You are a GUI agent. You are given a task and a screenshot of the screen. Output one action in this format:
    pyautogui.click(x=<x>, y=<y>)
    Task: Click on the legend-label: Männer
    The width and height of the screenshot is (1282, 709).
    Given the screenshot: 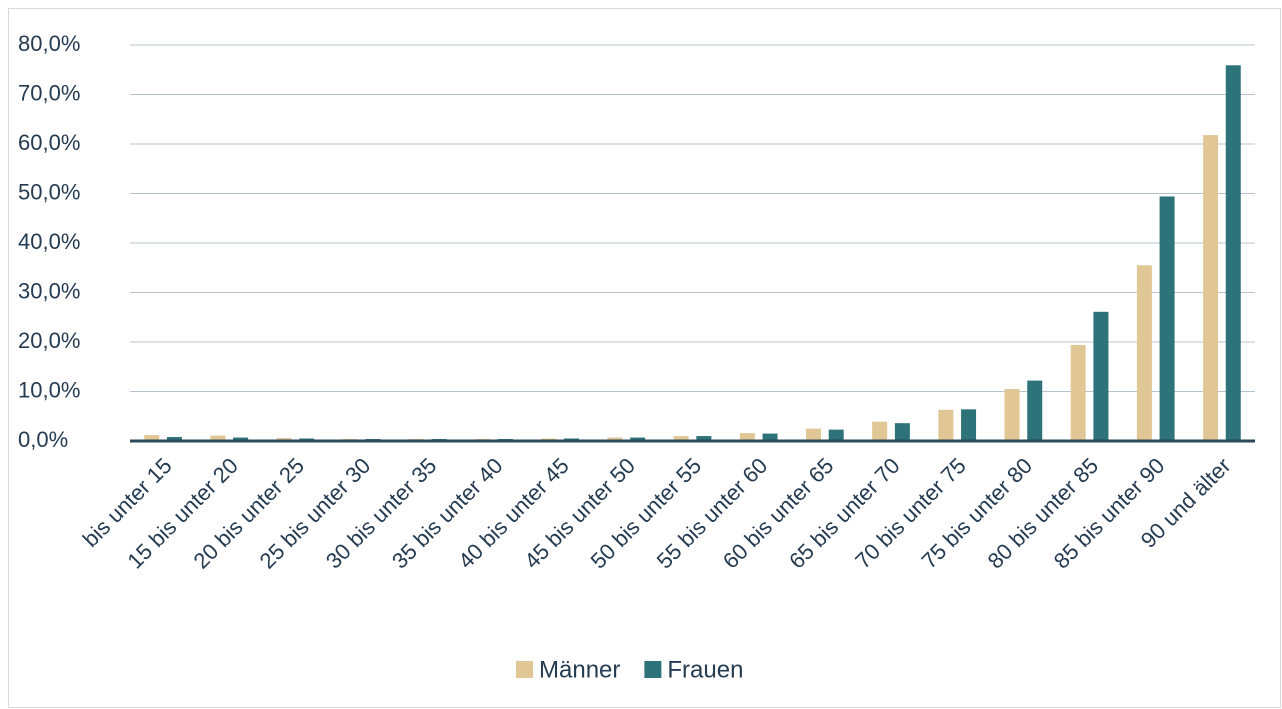 What is the action you would take?
    pyautogui.click(x=579, y=669)
    